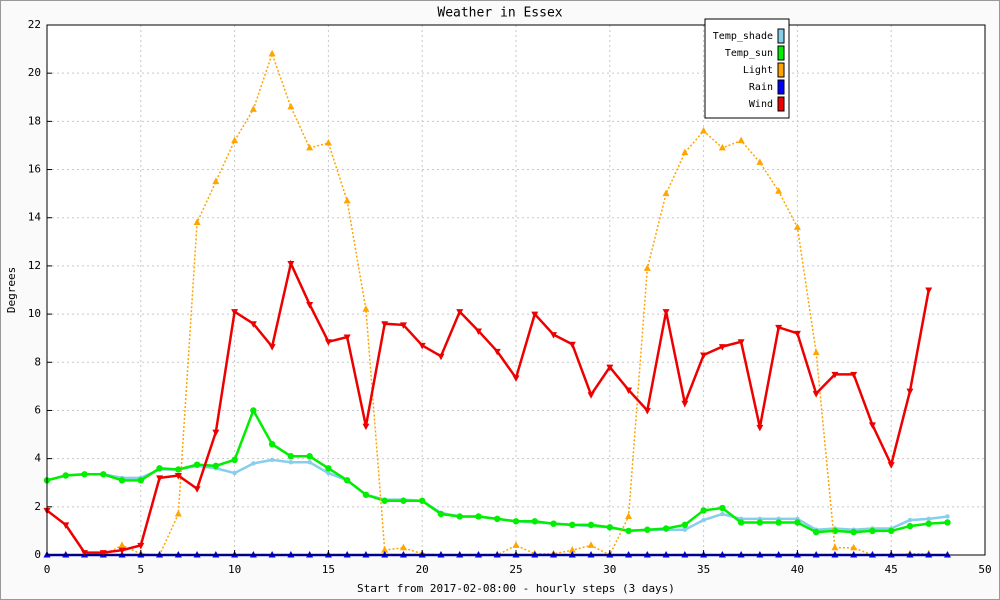  Describe the element at coordinates (37, 554) in the screenshot. I see `y-tick-label: 0` at that location.